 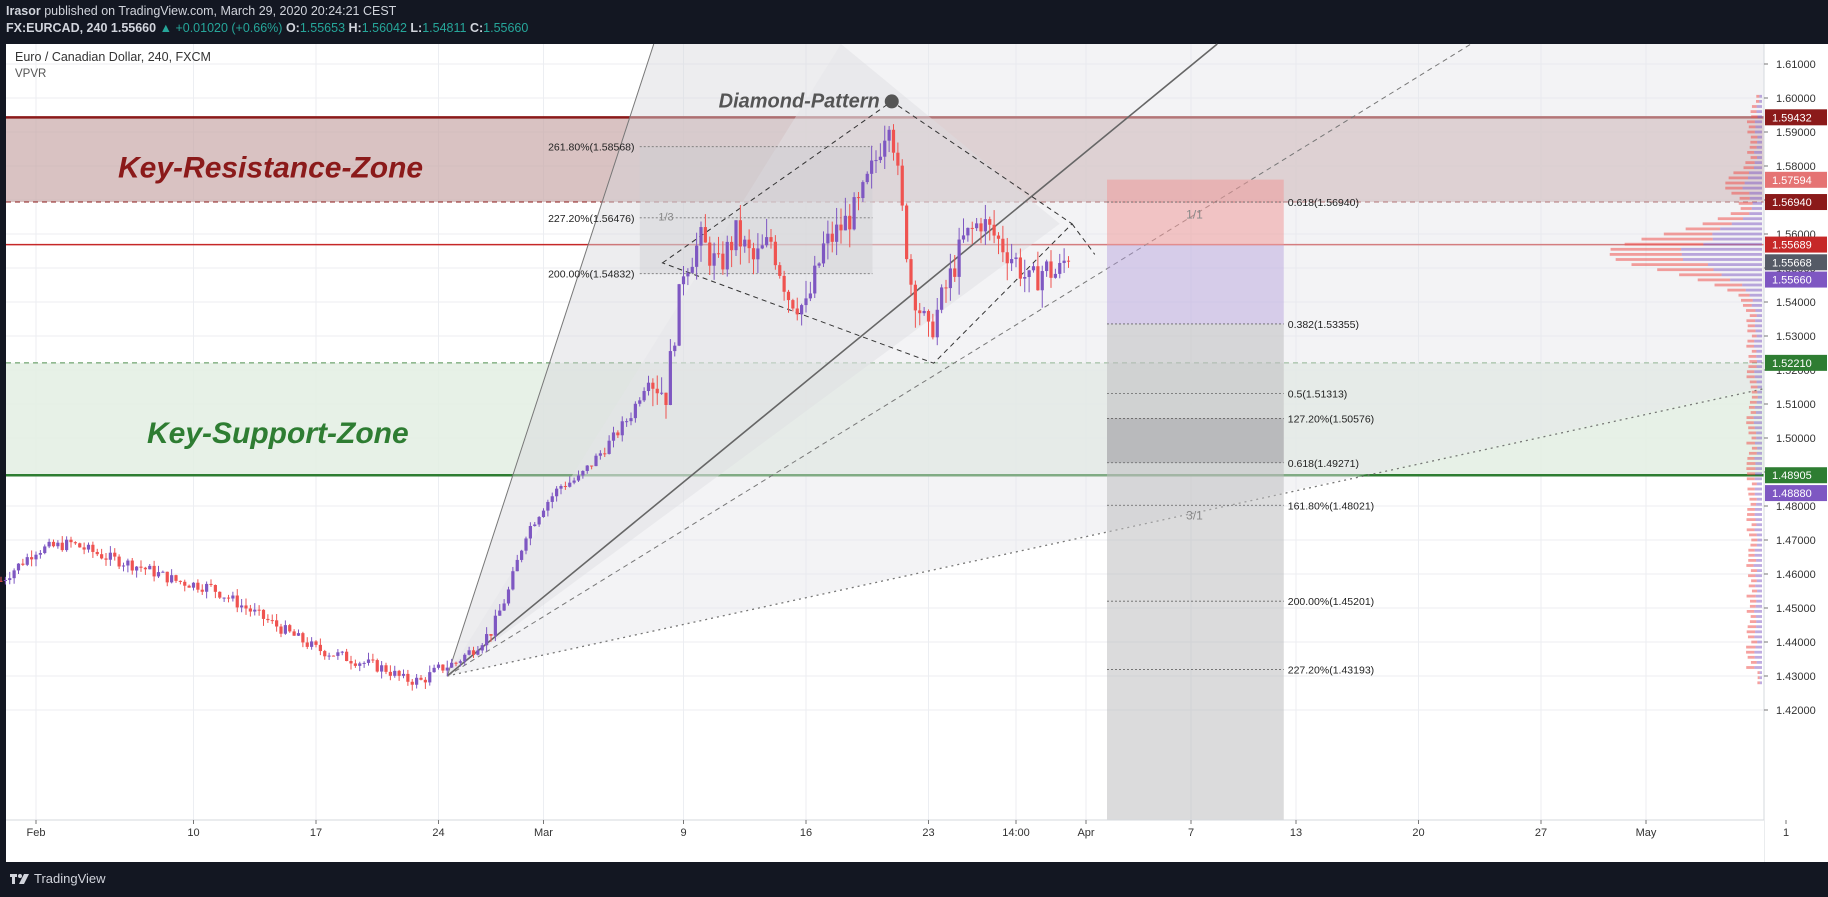 What do you see at coordinates (36, 833) in the screenshot?
I see `time-tick-label: Feb` at bounding box center [36, 833].